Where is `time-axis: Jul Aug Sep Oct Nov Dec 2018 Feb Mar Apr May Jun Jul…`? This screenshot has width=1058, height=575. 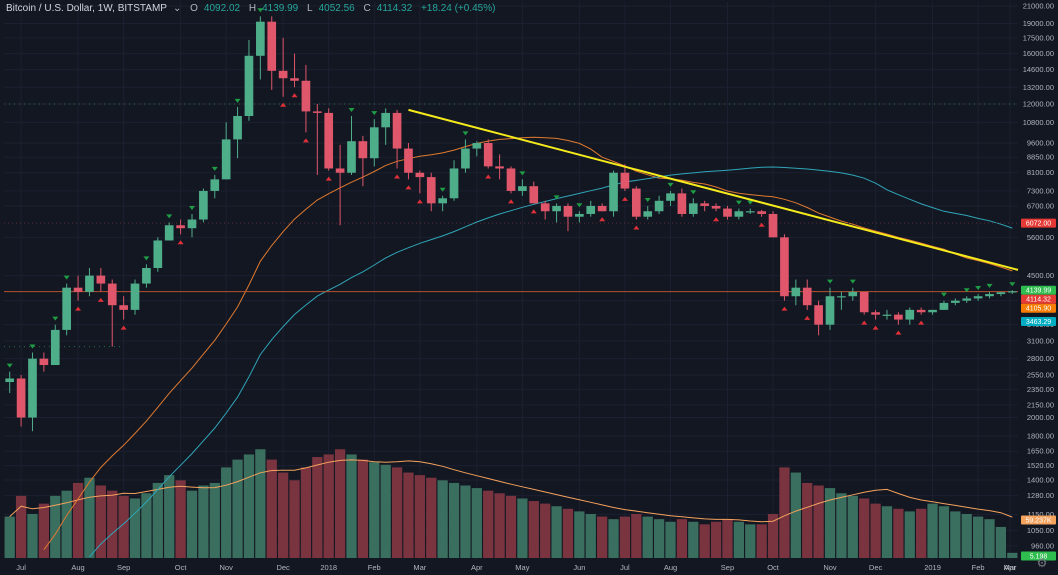
time-axis: Jul Aug Sep Oct Nov Dec 2018 Feb Mar Apr May Jun Jul… is located at coordinates (529, 567).